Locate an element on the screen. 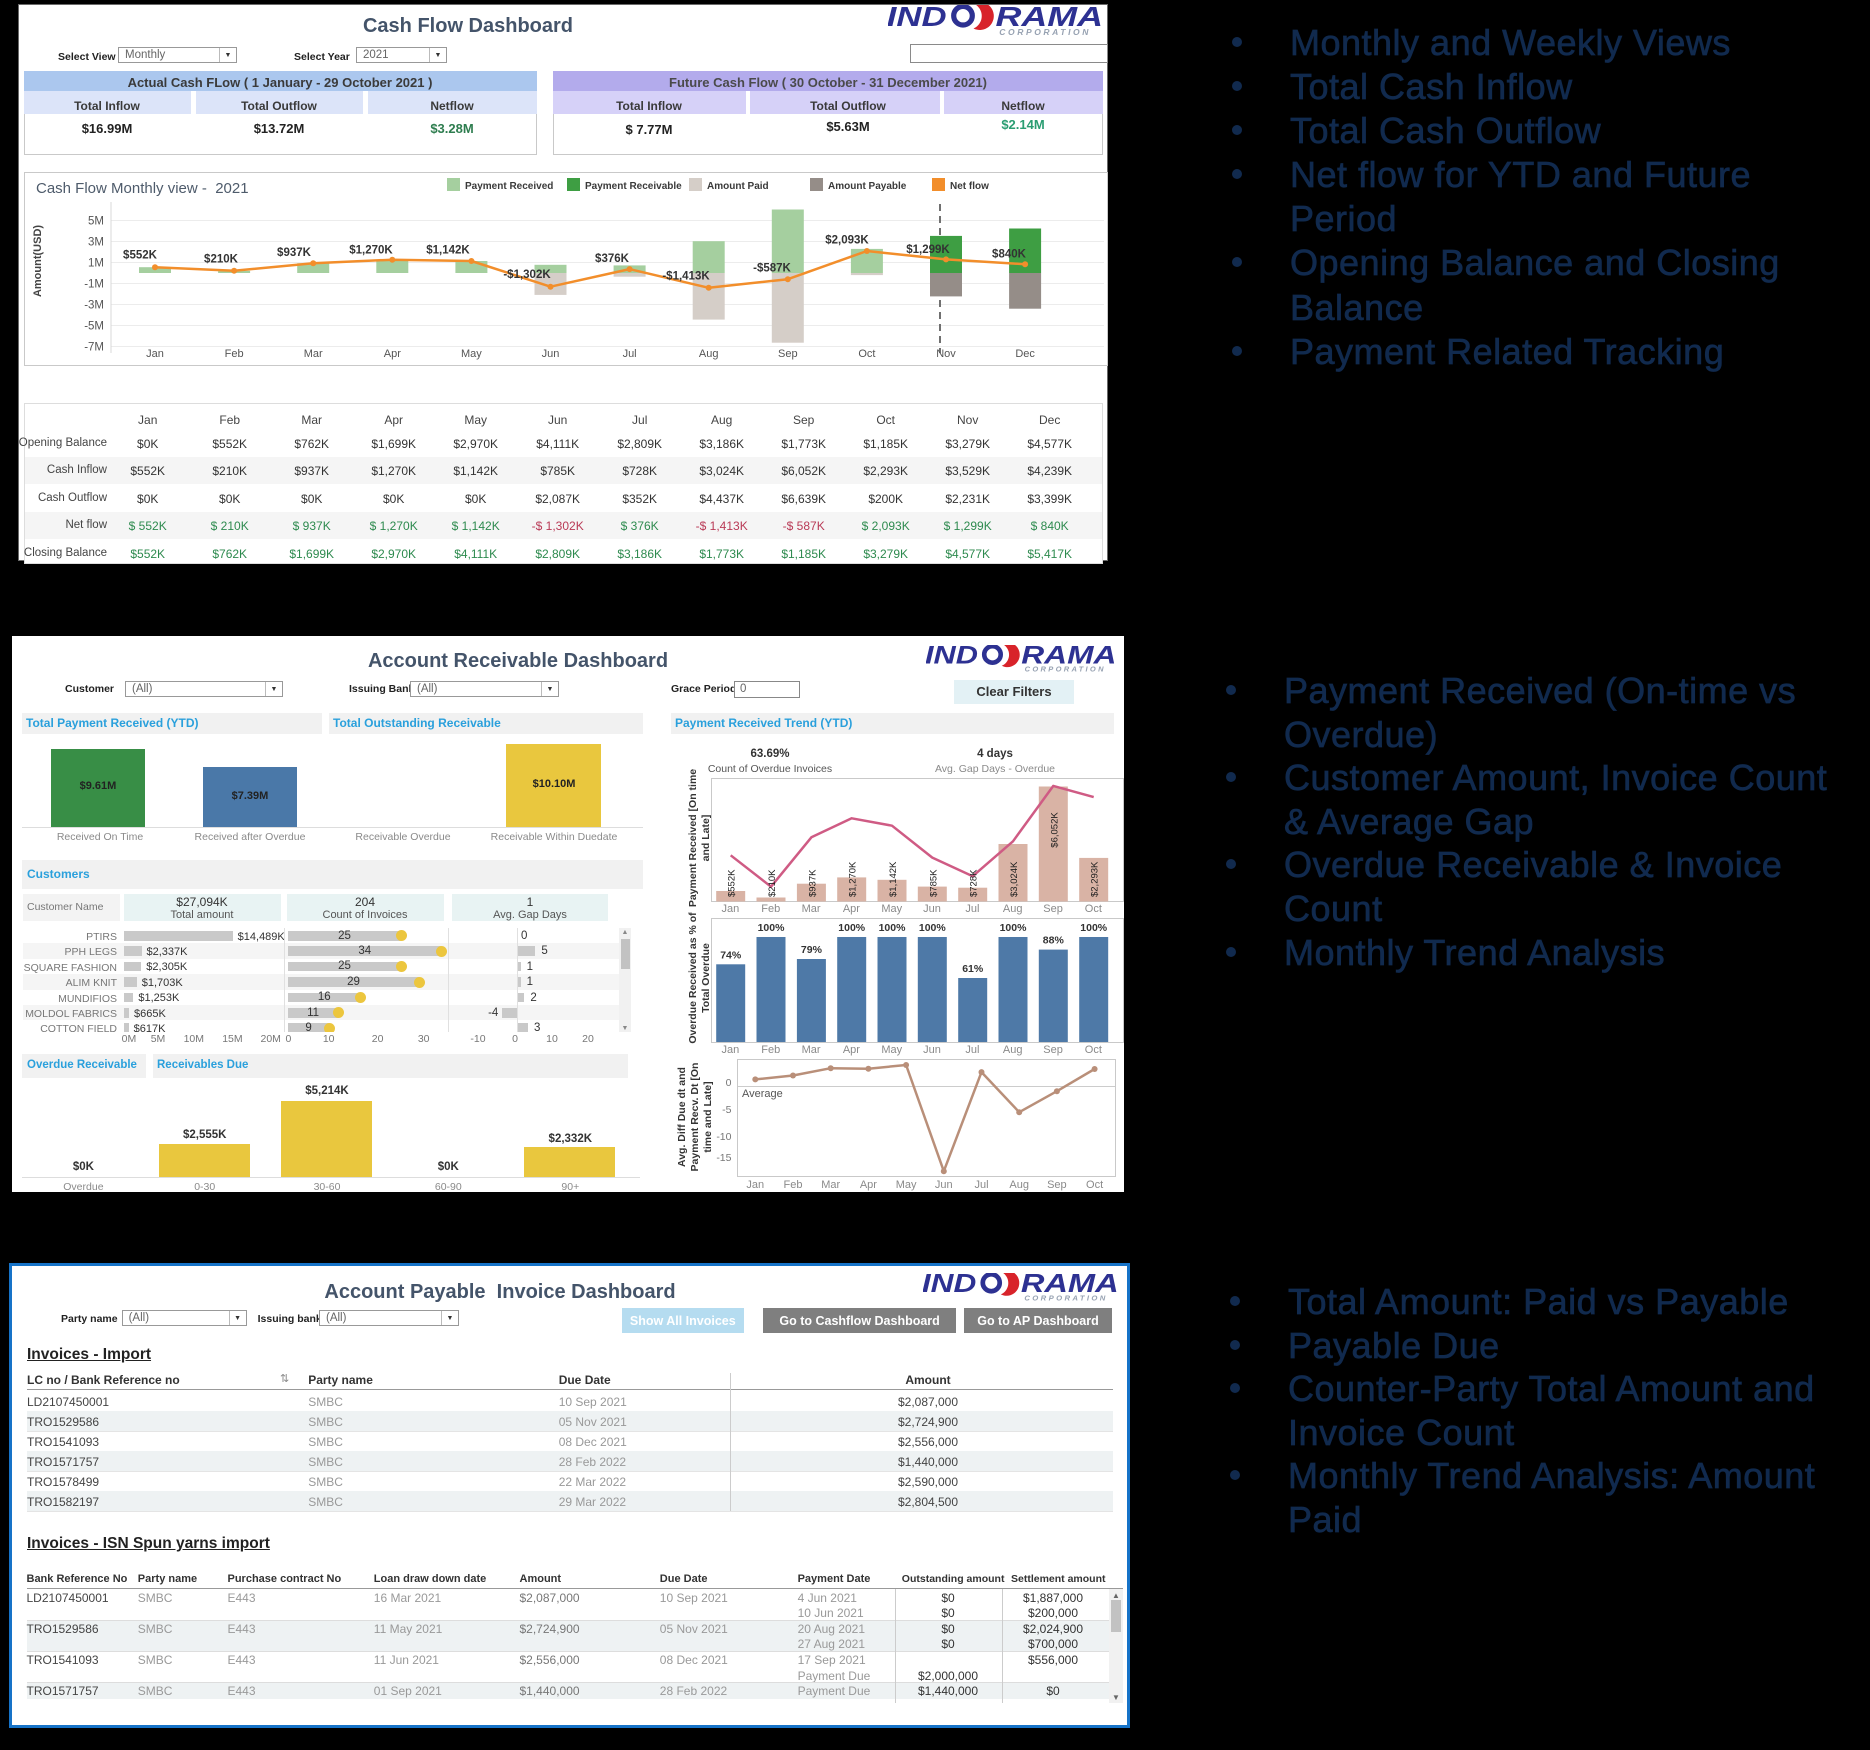 Image resolution: width=1870 pixels, height=1750 pixels. svg-text: Jan is located at coordinates (155, 354).